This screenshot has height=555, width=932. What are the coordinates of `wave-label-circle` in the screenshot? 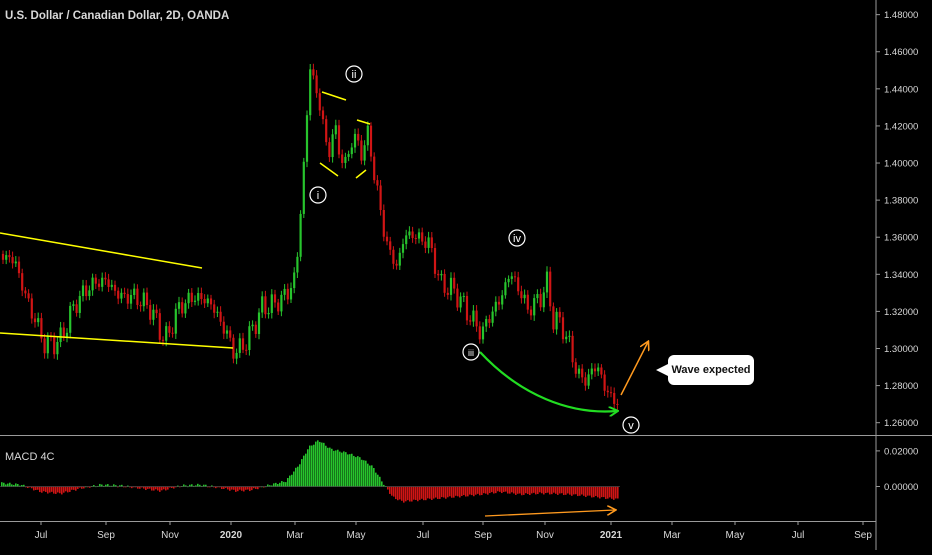 It's located at (517, 238).